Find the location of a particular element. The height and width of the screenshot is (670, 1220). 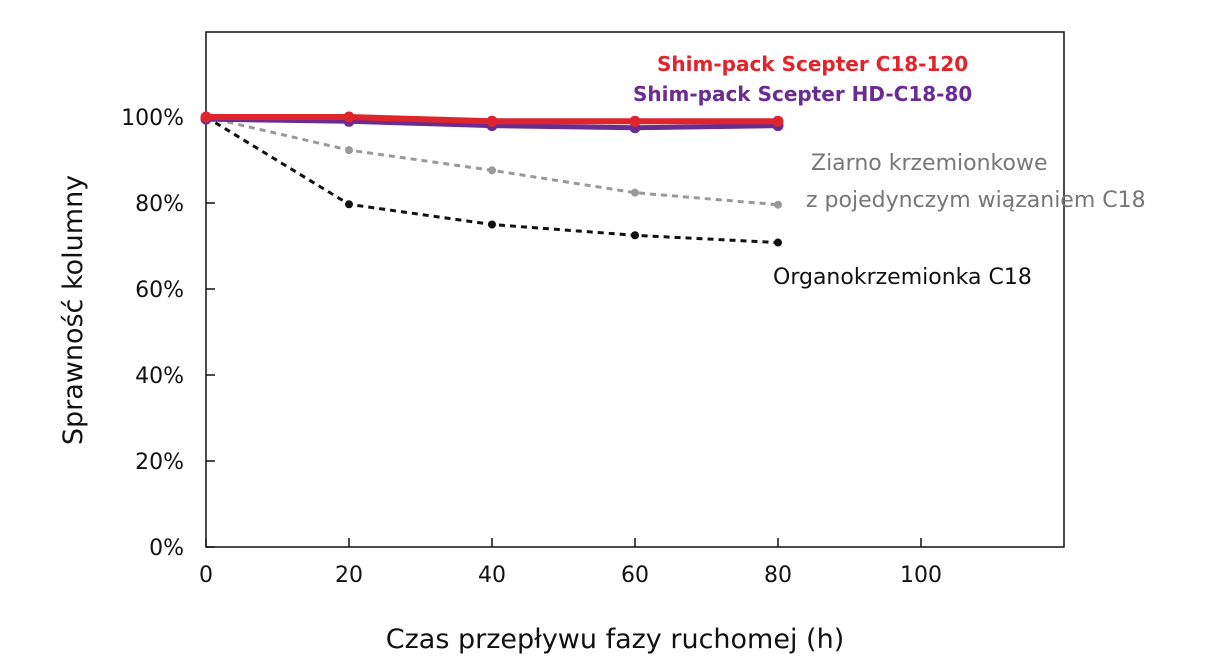

series-layer is located at coordinates (492, 179).